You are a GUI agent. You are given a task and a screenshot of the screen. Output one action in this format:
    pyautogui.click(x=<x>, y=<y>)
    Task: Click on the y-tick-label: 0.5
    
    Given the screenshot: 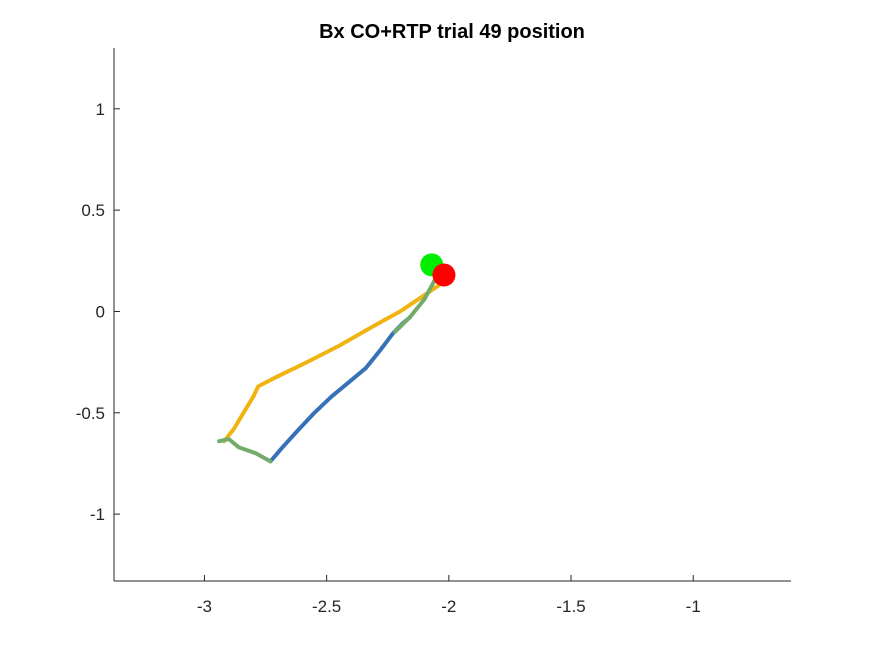 What is the action you would take?
    pyautogui.click(x=93, y=210)
    